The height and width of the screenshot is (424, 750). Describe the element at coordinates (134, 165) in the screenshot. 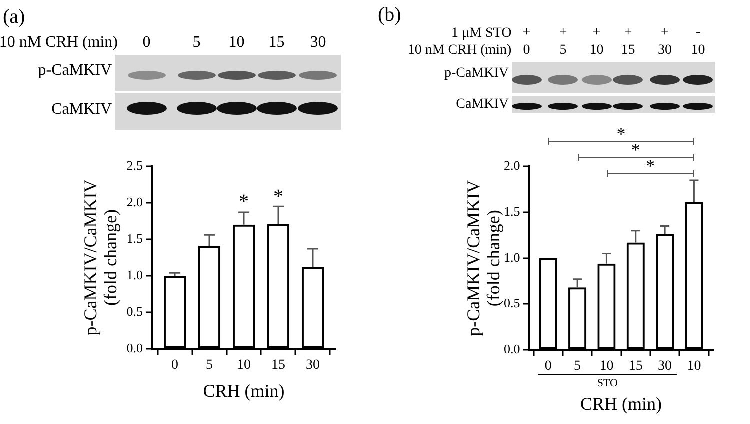

I see `y-tick-label: 2.5` at that location.